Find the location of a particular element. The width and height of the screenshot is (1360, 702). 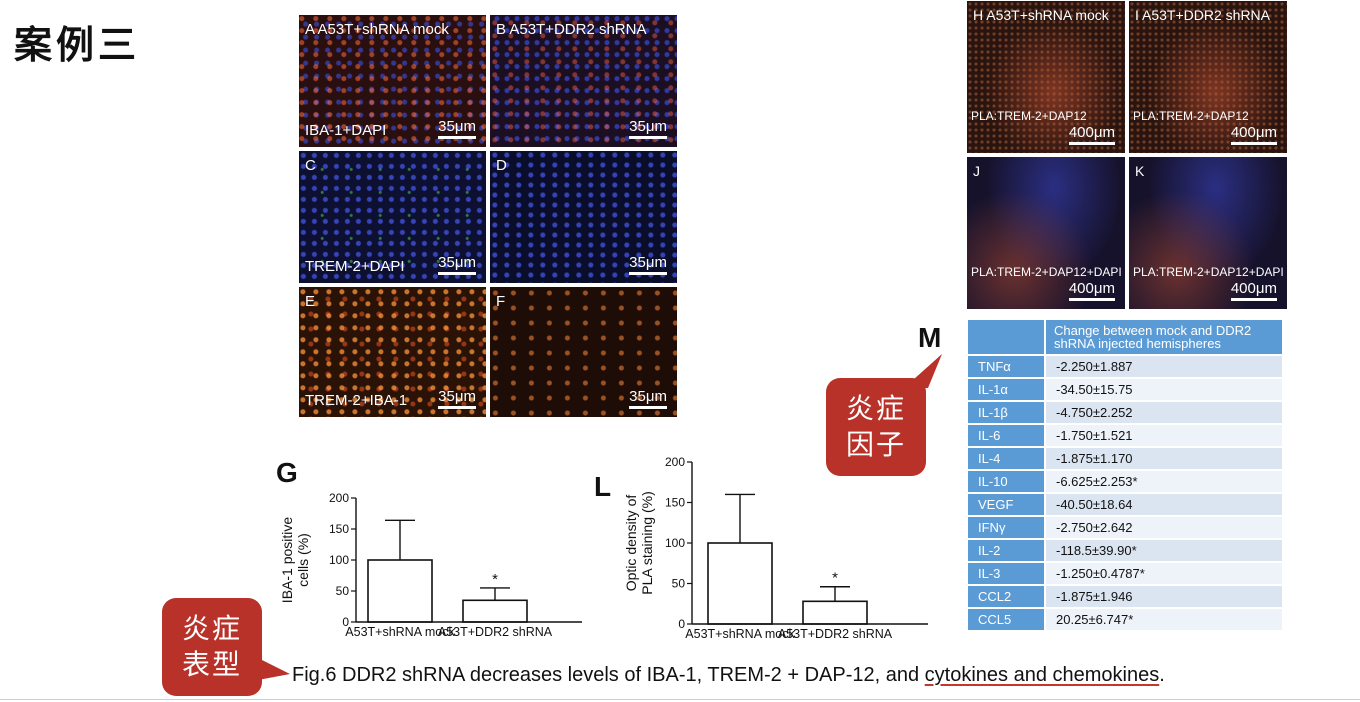

stain-label: IBA-1+DAPI is located at coordinates (346, 130).